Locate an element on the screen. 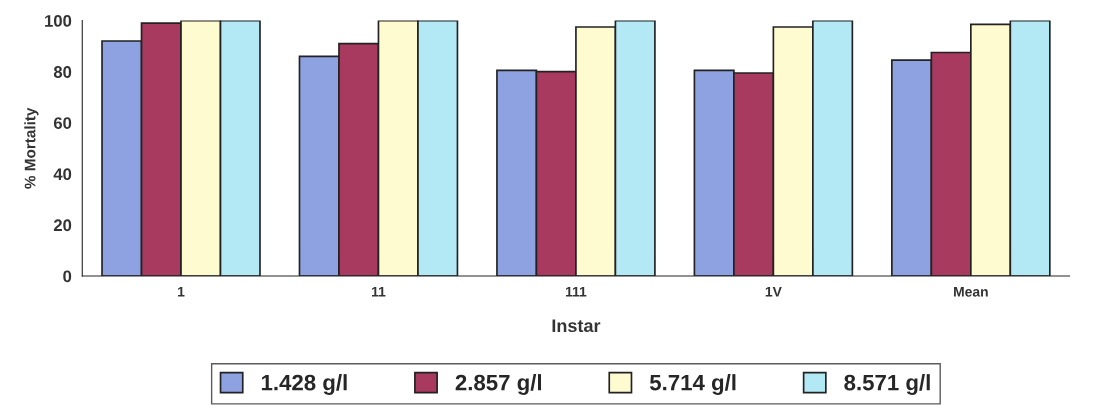  x-tick-label: 11 is located at coordinates (379, 291).